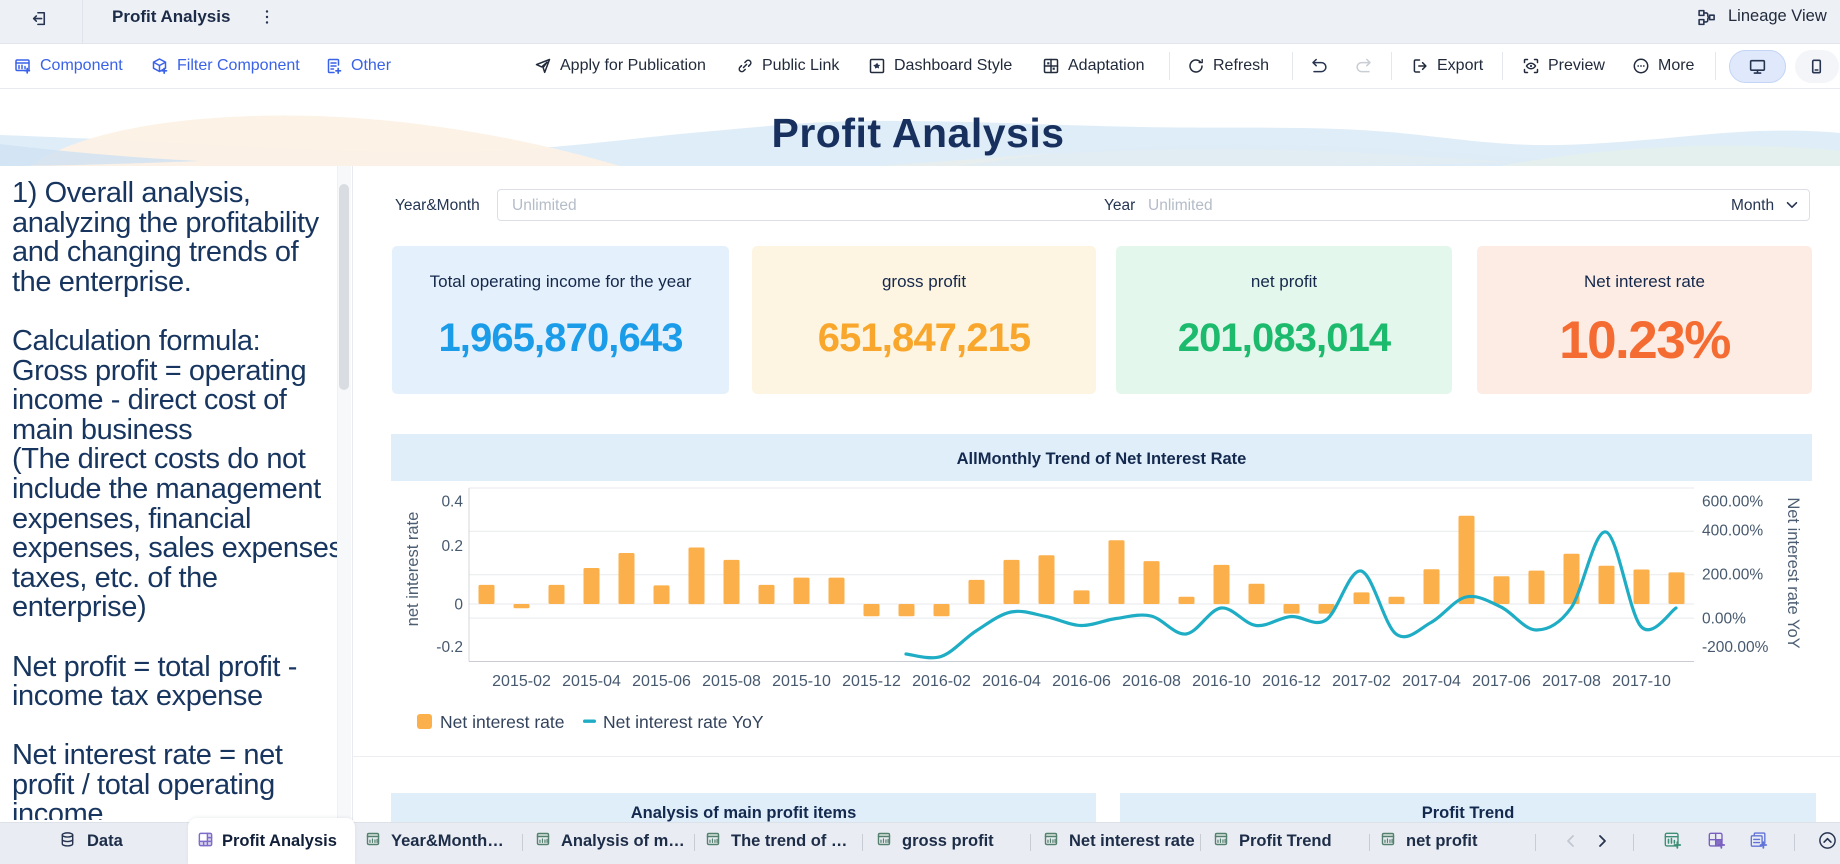 The width and height of the screenshot is (1840, 864). I want to click on svg-text: 2017-10, so click(1641, 681).